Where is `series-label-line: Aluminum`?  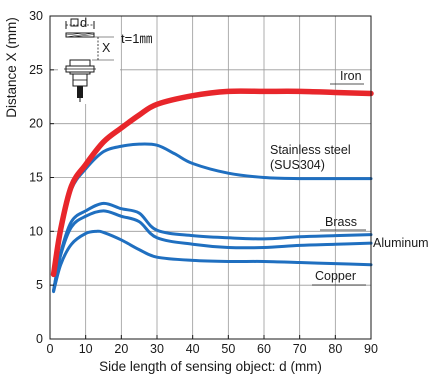
series-label-line: Aluminum is located at coordinates (401, 243).